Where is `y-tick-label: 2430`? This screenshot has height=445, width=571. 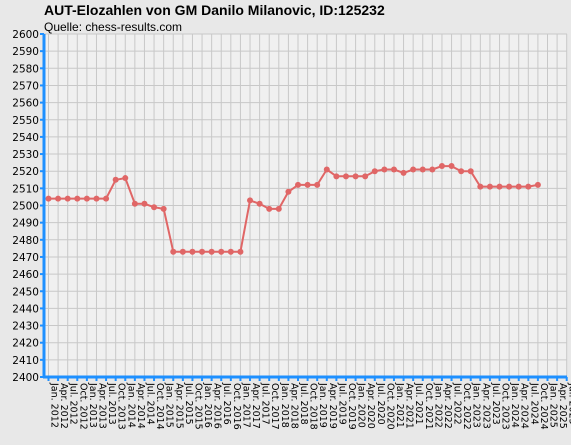 y-tick-label: 2430 is located at coordinates (25, 327).